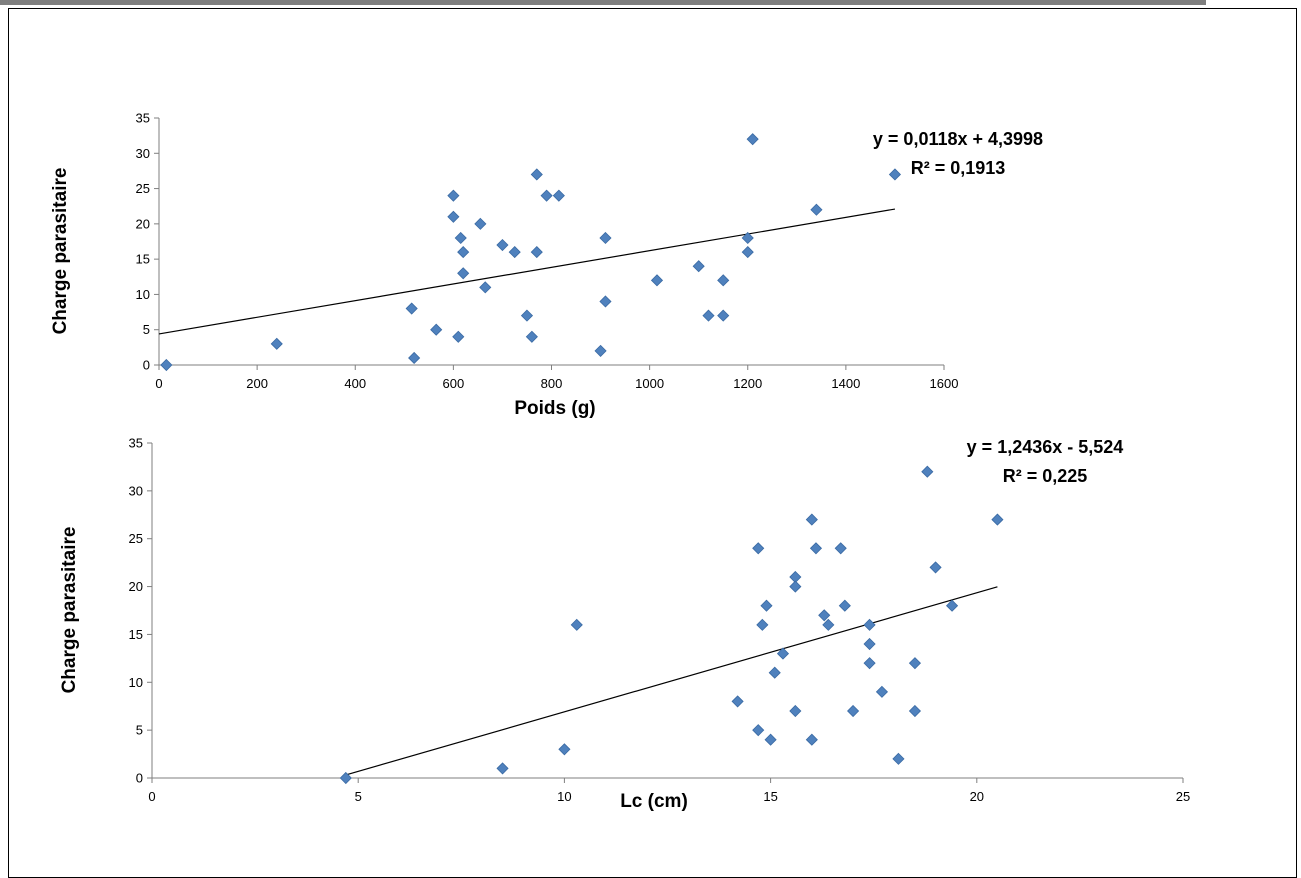 The height and width of the screenshot is (878, 1301). What do you see at coordinates (649, 383) in the screenshot?
I see `x-tick-label: 1000` at bounding box center [649, 383].